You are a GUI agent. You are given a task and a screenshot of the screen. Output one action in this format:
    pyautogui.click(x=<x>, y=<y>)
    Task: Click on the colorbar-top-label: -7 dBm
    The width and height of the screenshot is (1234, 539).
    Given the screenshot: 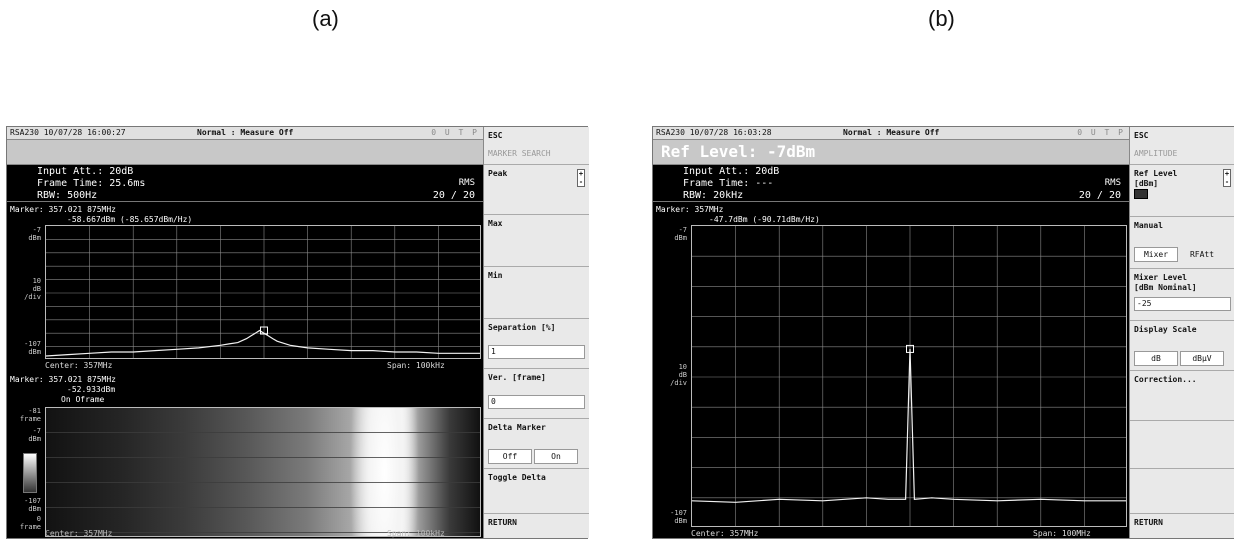 What is the action you would take?
    pyautogui.click(x=34, y=435)
    